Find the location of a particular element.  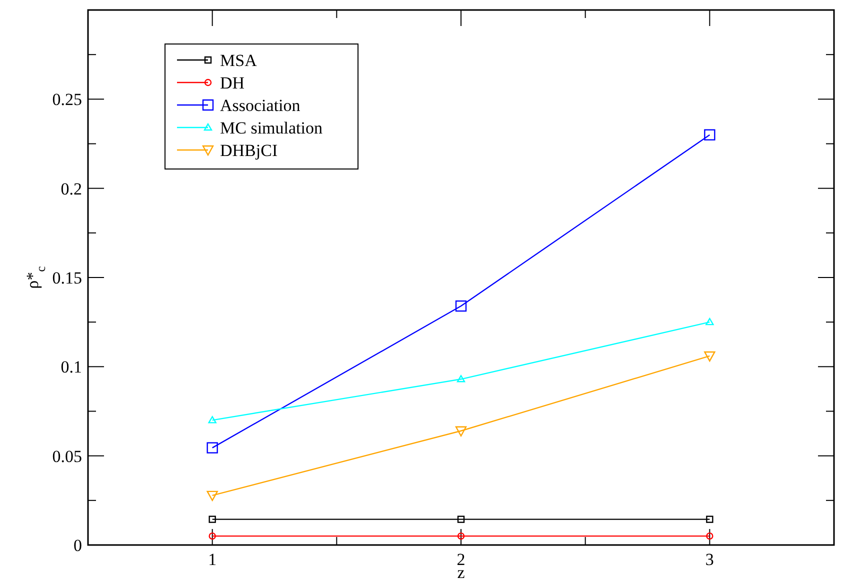

y-tick-label: 0.15 is located at coordinates (67, 278).